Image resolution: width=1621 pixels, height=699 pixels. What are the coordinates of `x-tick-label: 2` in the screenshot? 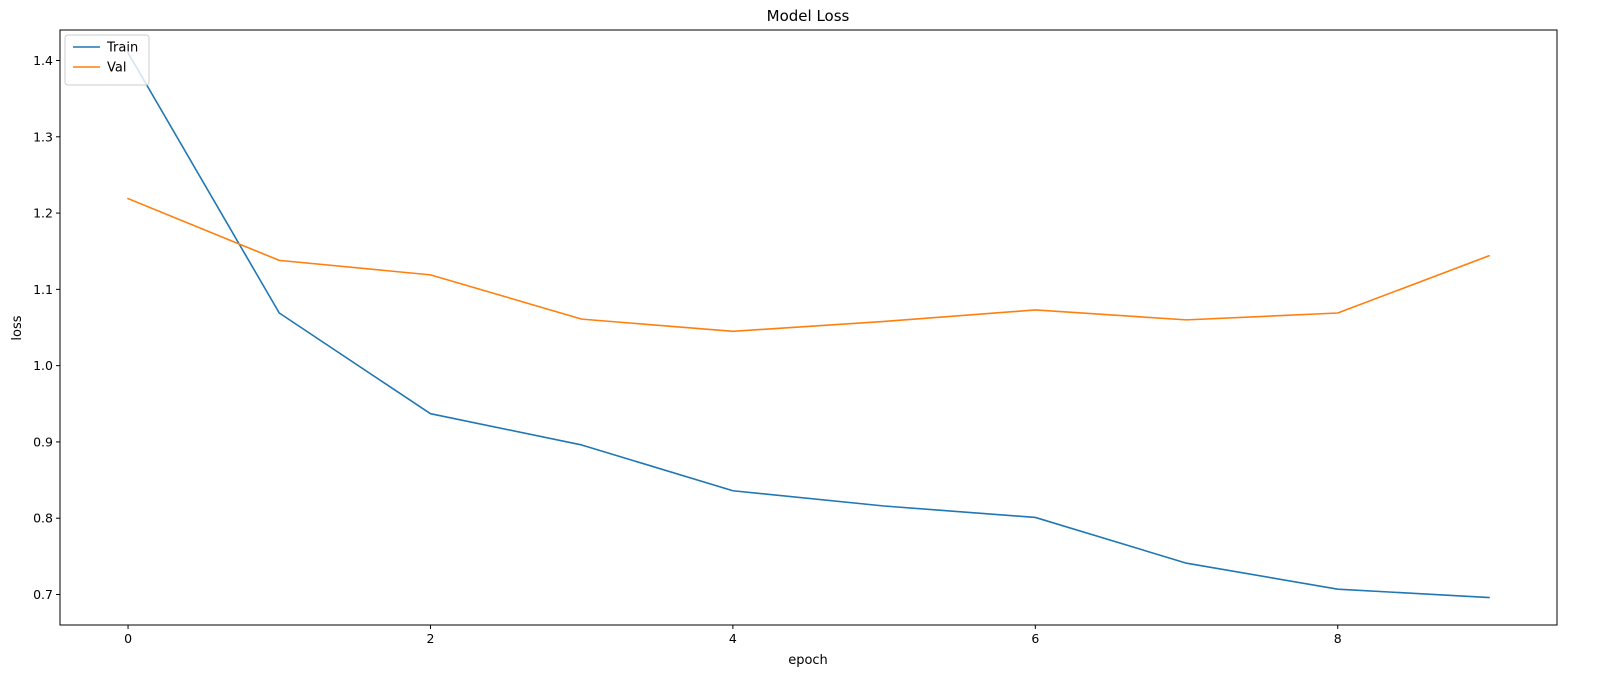 It's located at (430, 638).